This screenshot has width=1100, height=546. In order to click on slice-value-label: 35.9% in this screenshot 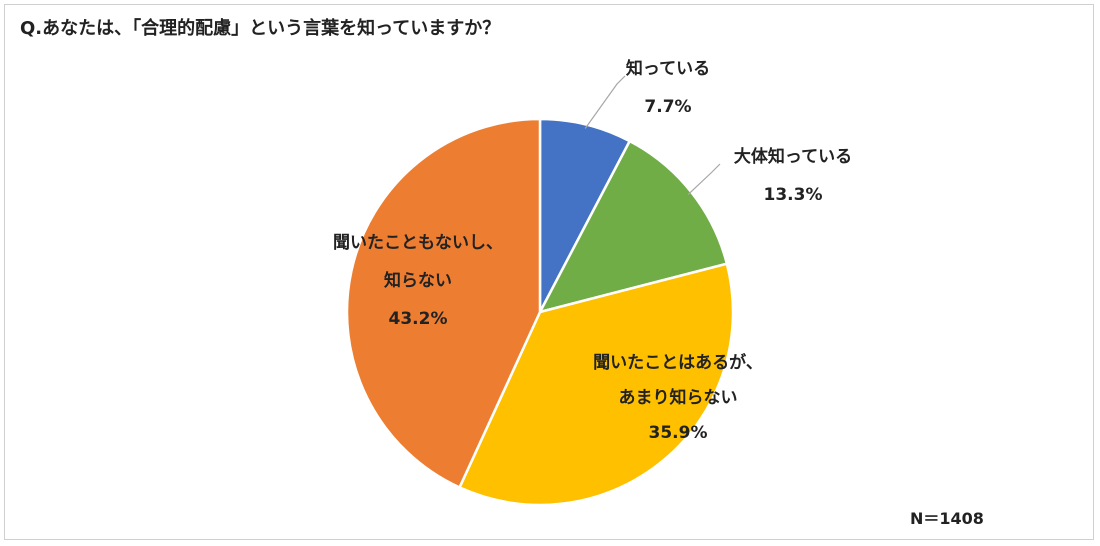, I will do `click(678, 433)`.